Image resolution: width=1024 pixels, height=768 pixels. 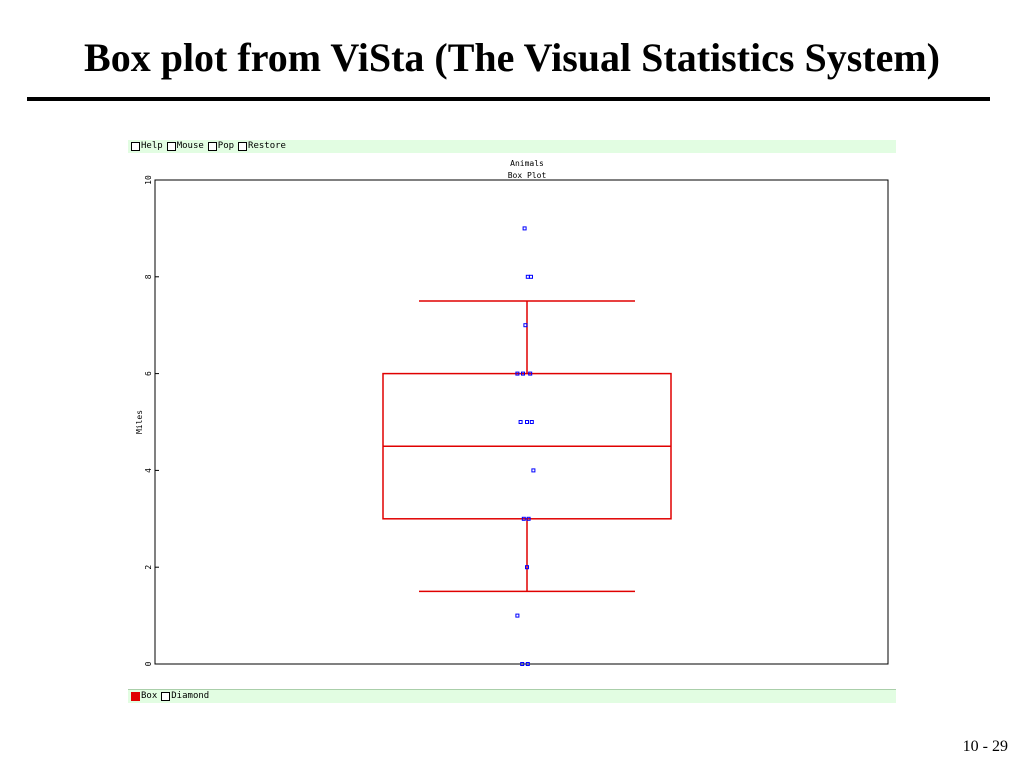 What do you see at coordinates (148, 470) in the screenshot?
I see `y-tick-label: 4` at bounding box center [148, 470].